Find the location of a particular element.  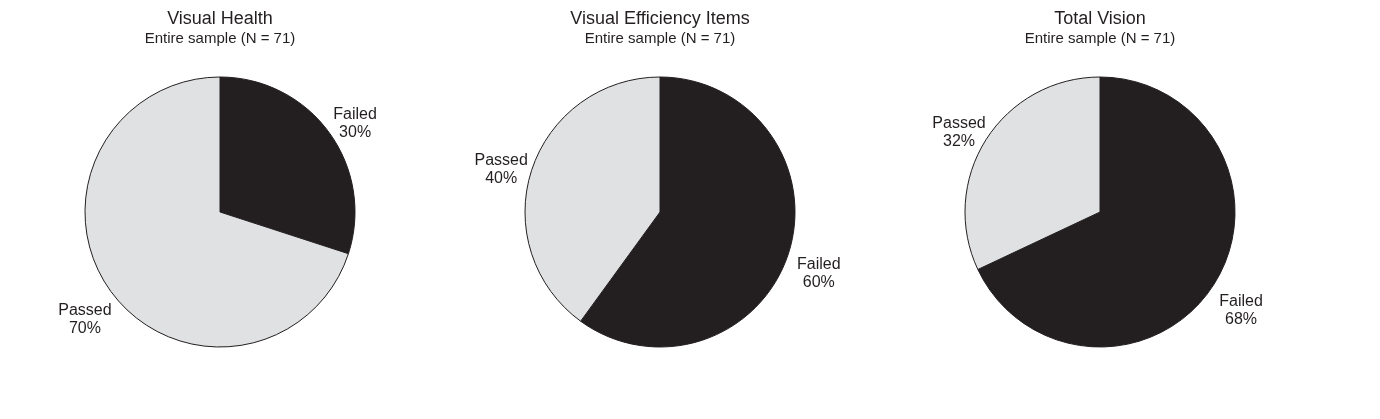

data-label: 68% is located at coordinates (1241, 319).